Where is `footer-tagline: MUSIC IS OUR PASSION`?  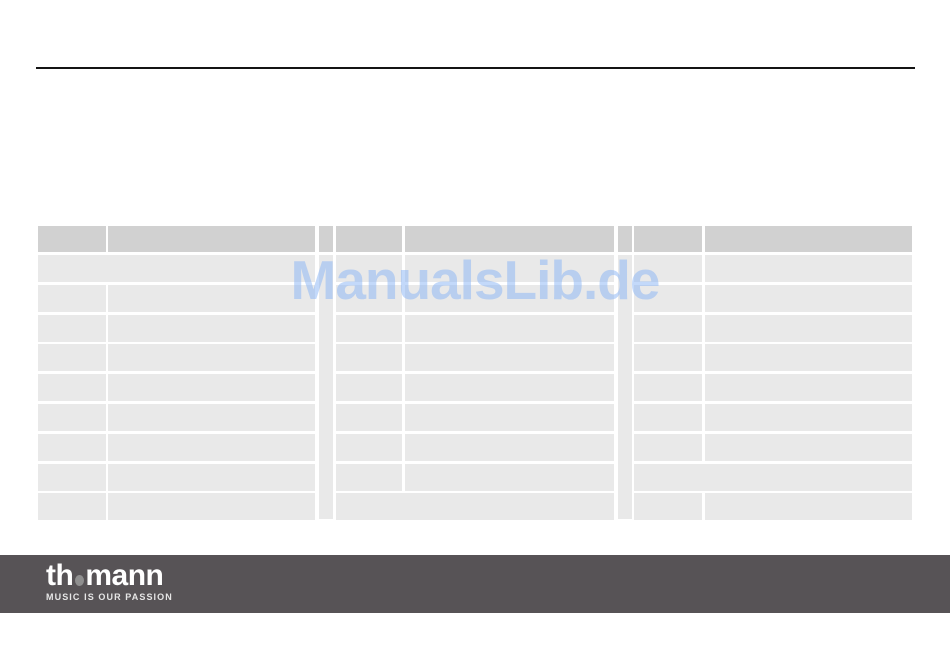 footer-tagline: MUSIC IS OUR PASSION is located at coordinates (109, 597).